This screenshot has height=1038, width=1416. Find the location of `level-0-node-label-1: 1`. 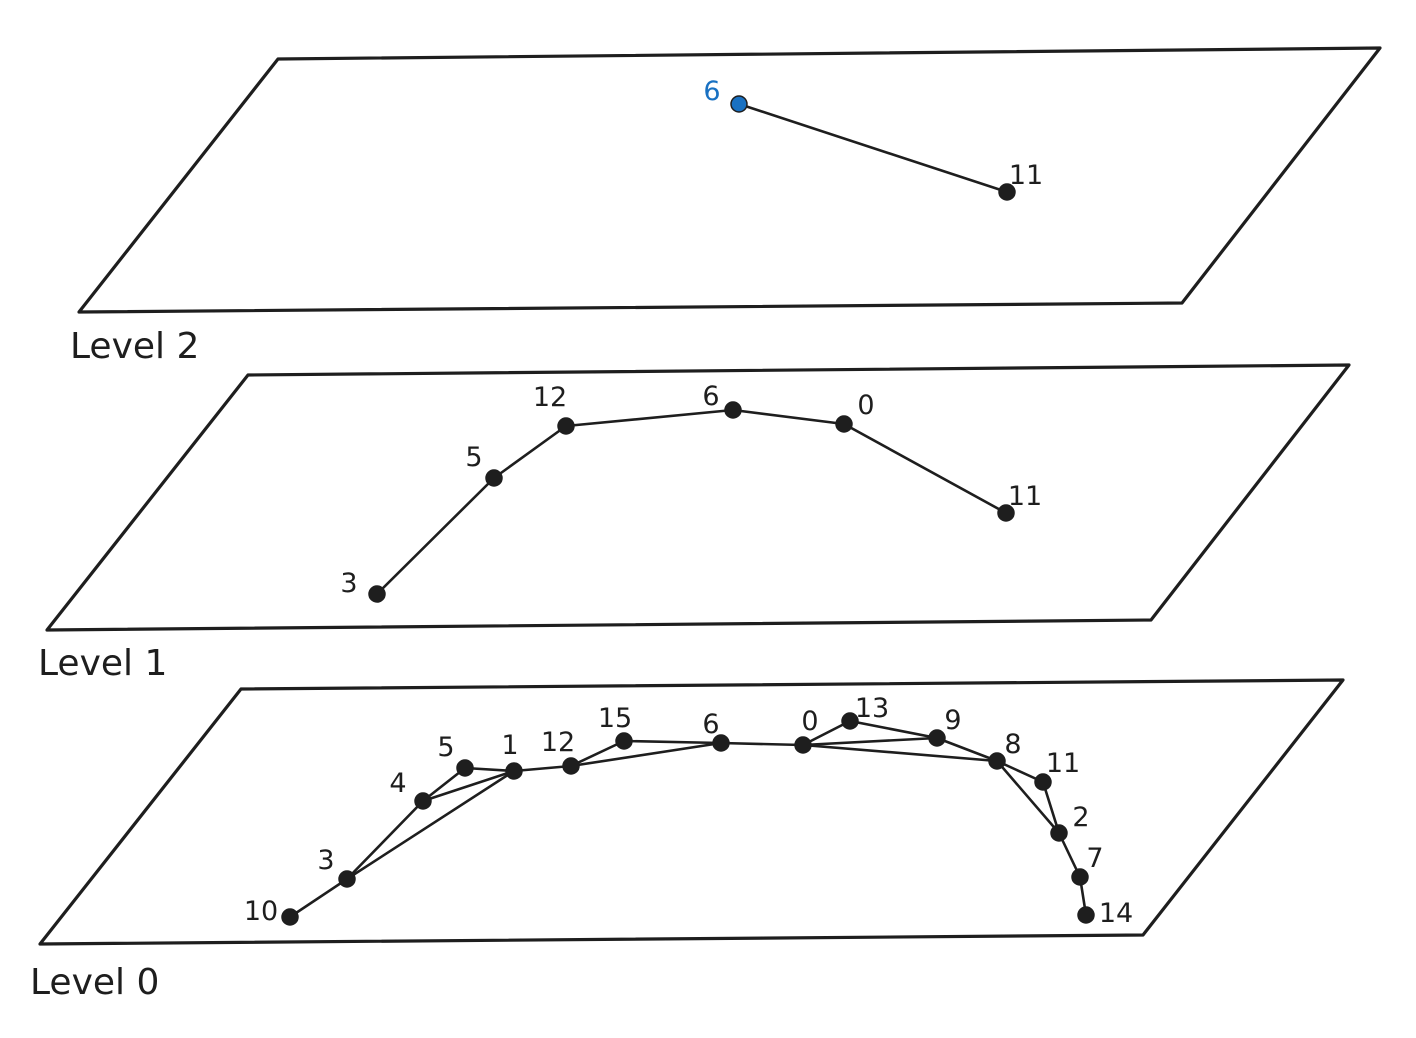

level-0-node-label-1: 1 is located at coordinates (509, 745).